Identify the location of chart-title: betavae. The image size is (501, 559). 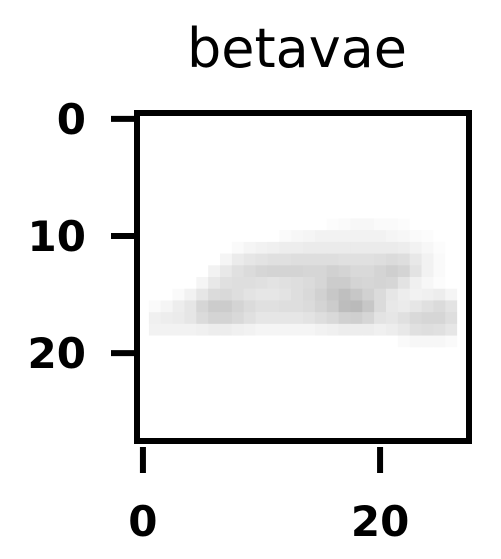
(297, 48).